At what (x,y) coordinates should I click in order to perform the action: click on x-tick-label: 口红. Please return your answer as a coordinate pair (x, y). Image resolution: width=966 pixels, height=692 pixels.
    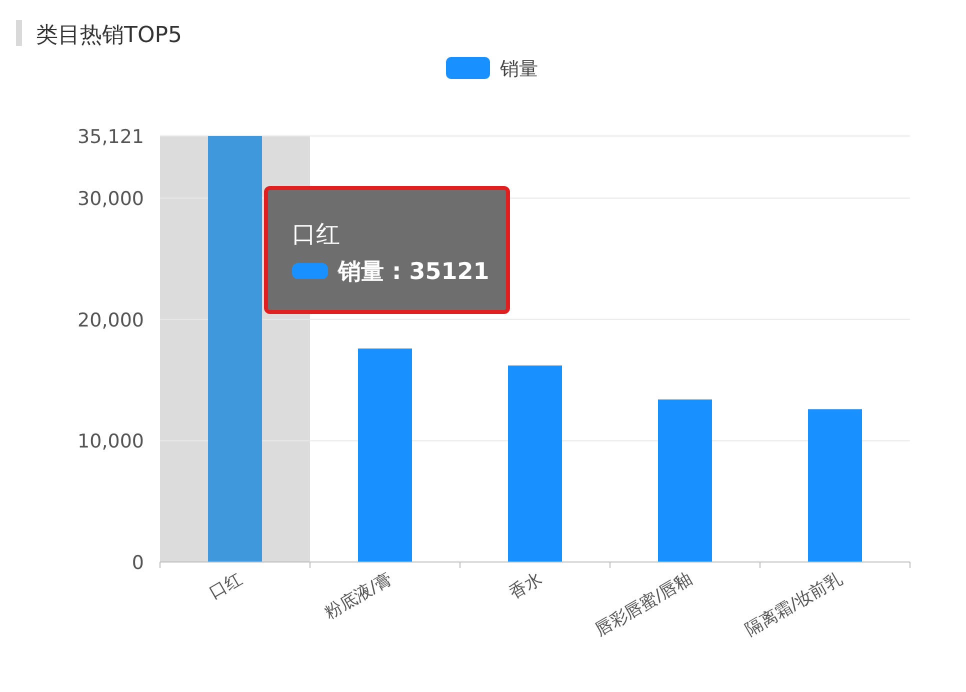
    Looking at the image, I should click on (226, 586).